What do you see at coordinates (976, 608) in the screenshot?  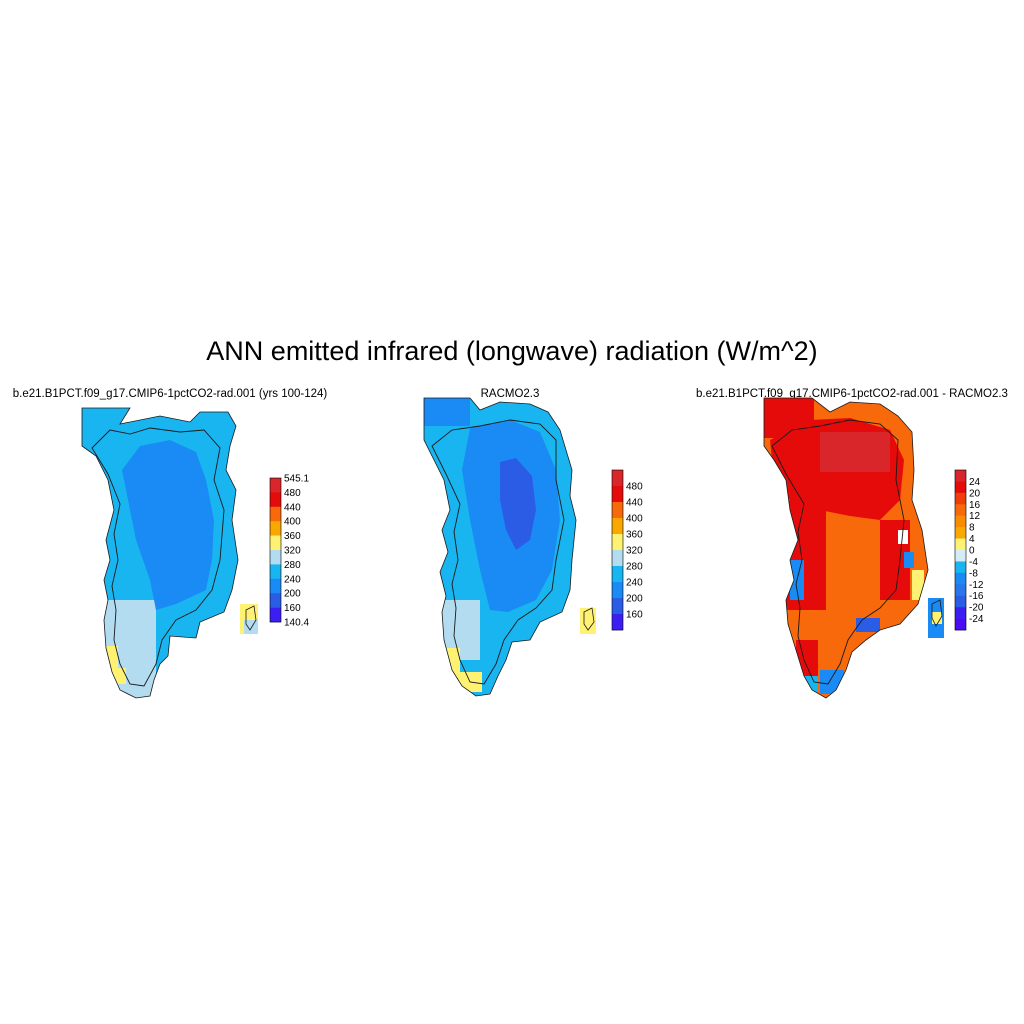 I see `colorbar-tick-label: -20` at bounding box center [976, 608].